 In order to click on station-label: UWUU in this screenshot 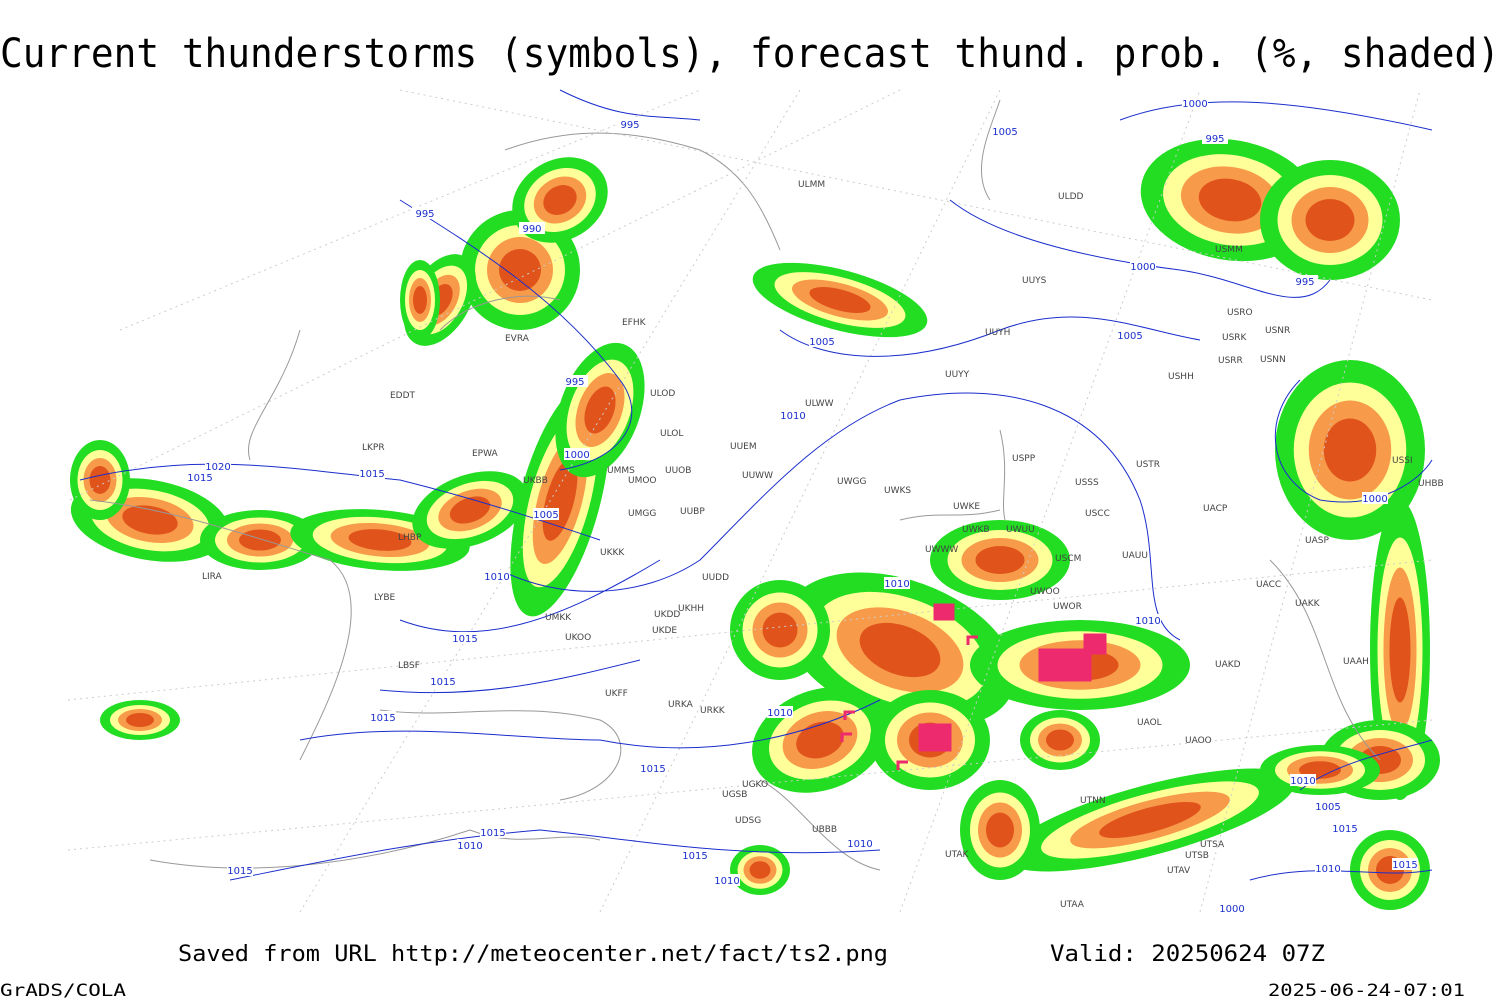, I will do `click(1020, 530)`.